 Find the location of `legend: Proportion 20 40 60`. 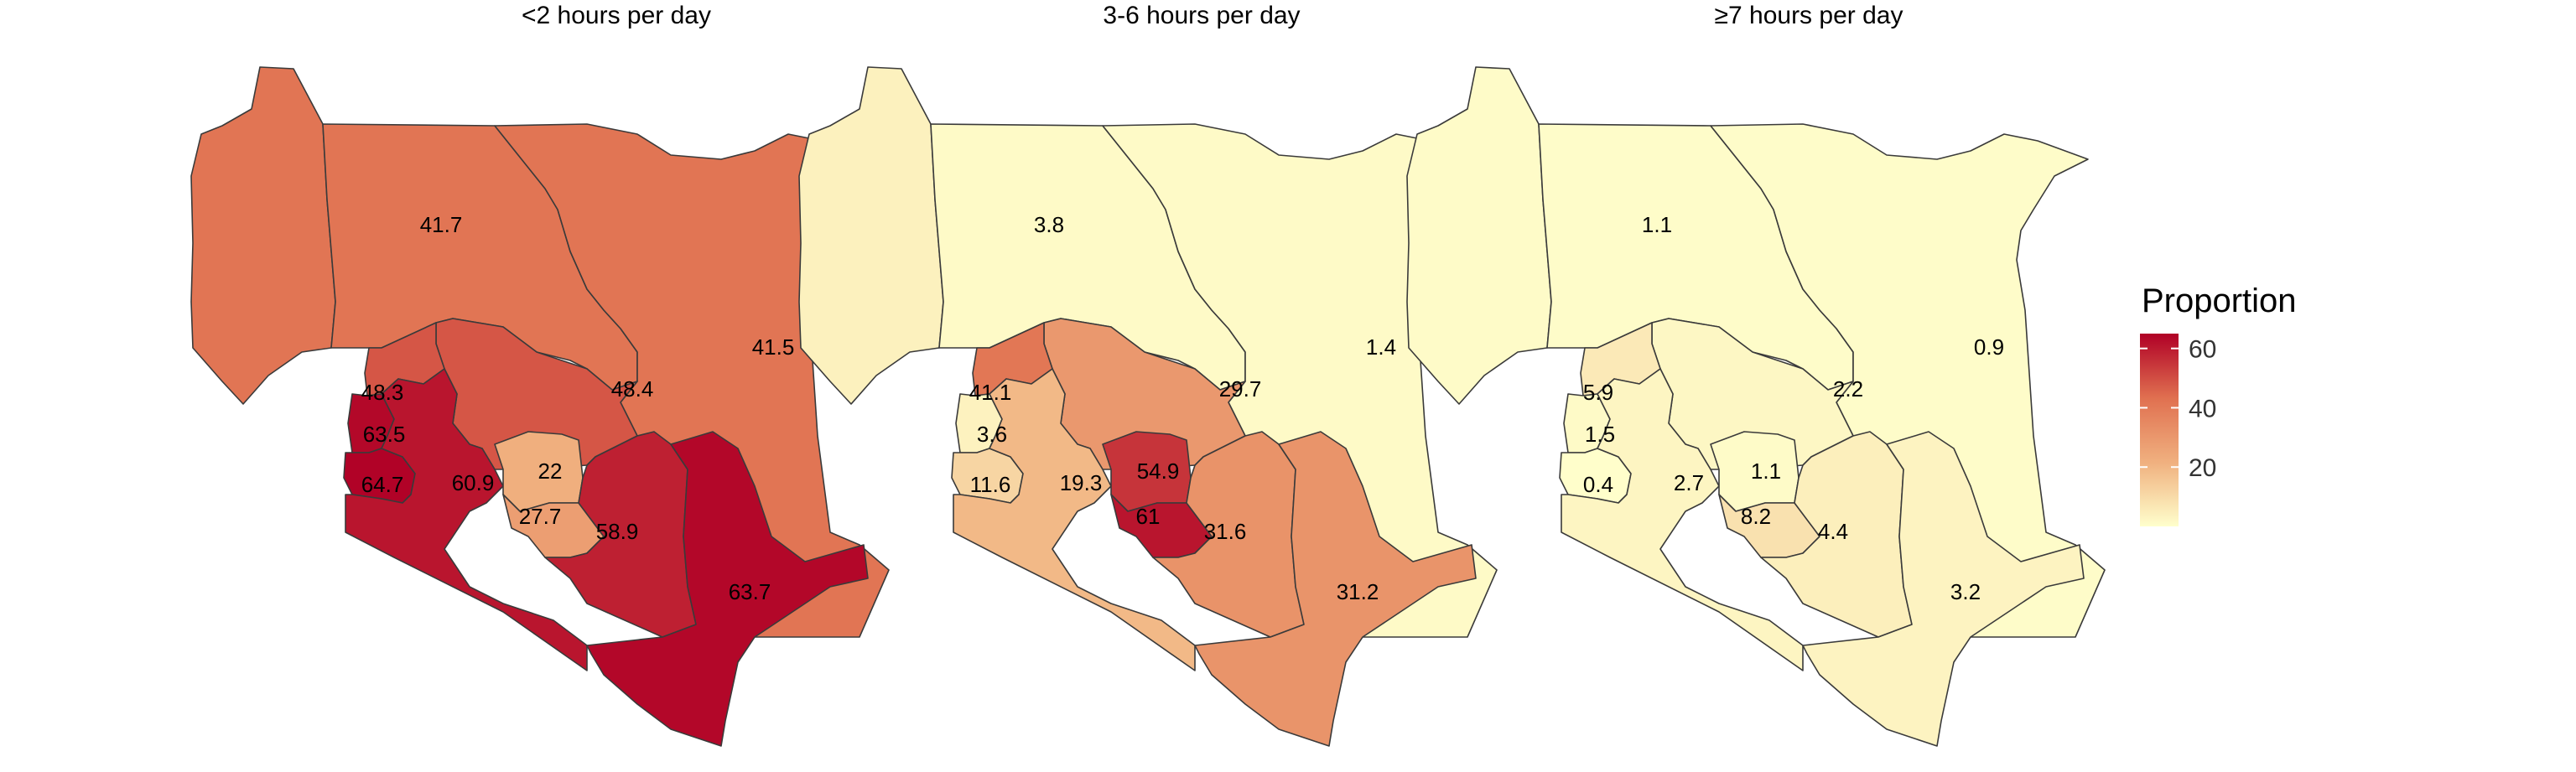

legend: Proportion 20 40 60 is located at coordinates (2218, 404).